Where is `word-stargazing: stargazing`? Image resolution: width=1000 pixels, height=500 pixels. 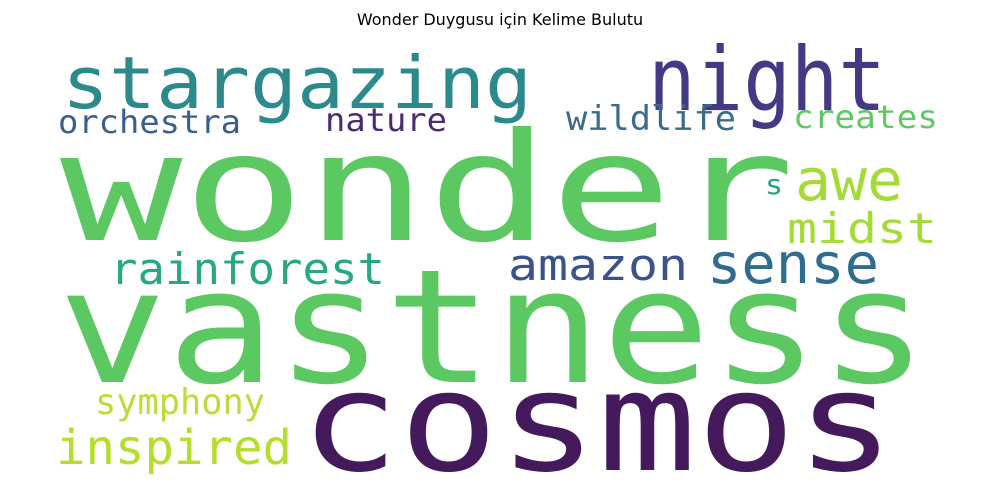 word-stargazing: stargazing is located at coordinates (297, 83).